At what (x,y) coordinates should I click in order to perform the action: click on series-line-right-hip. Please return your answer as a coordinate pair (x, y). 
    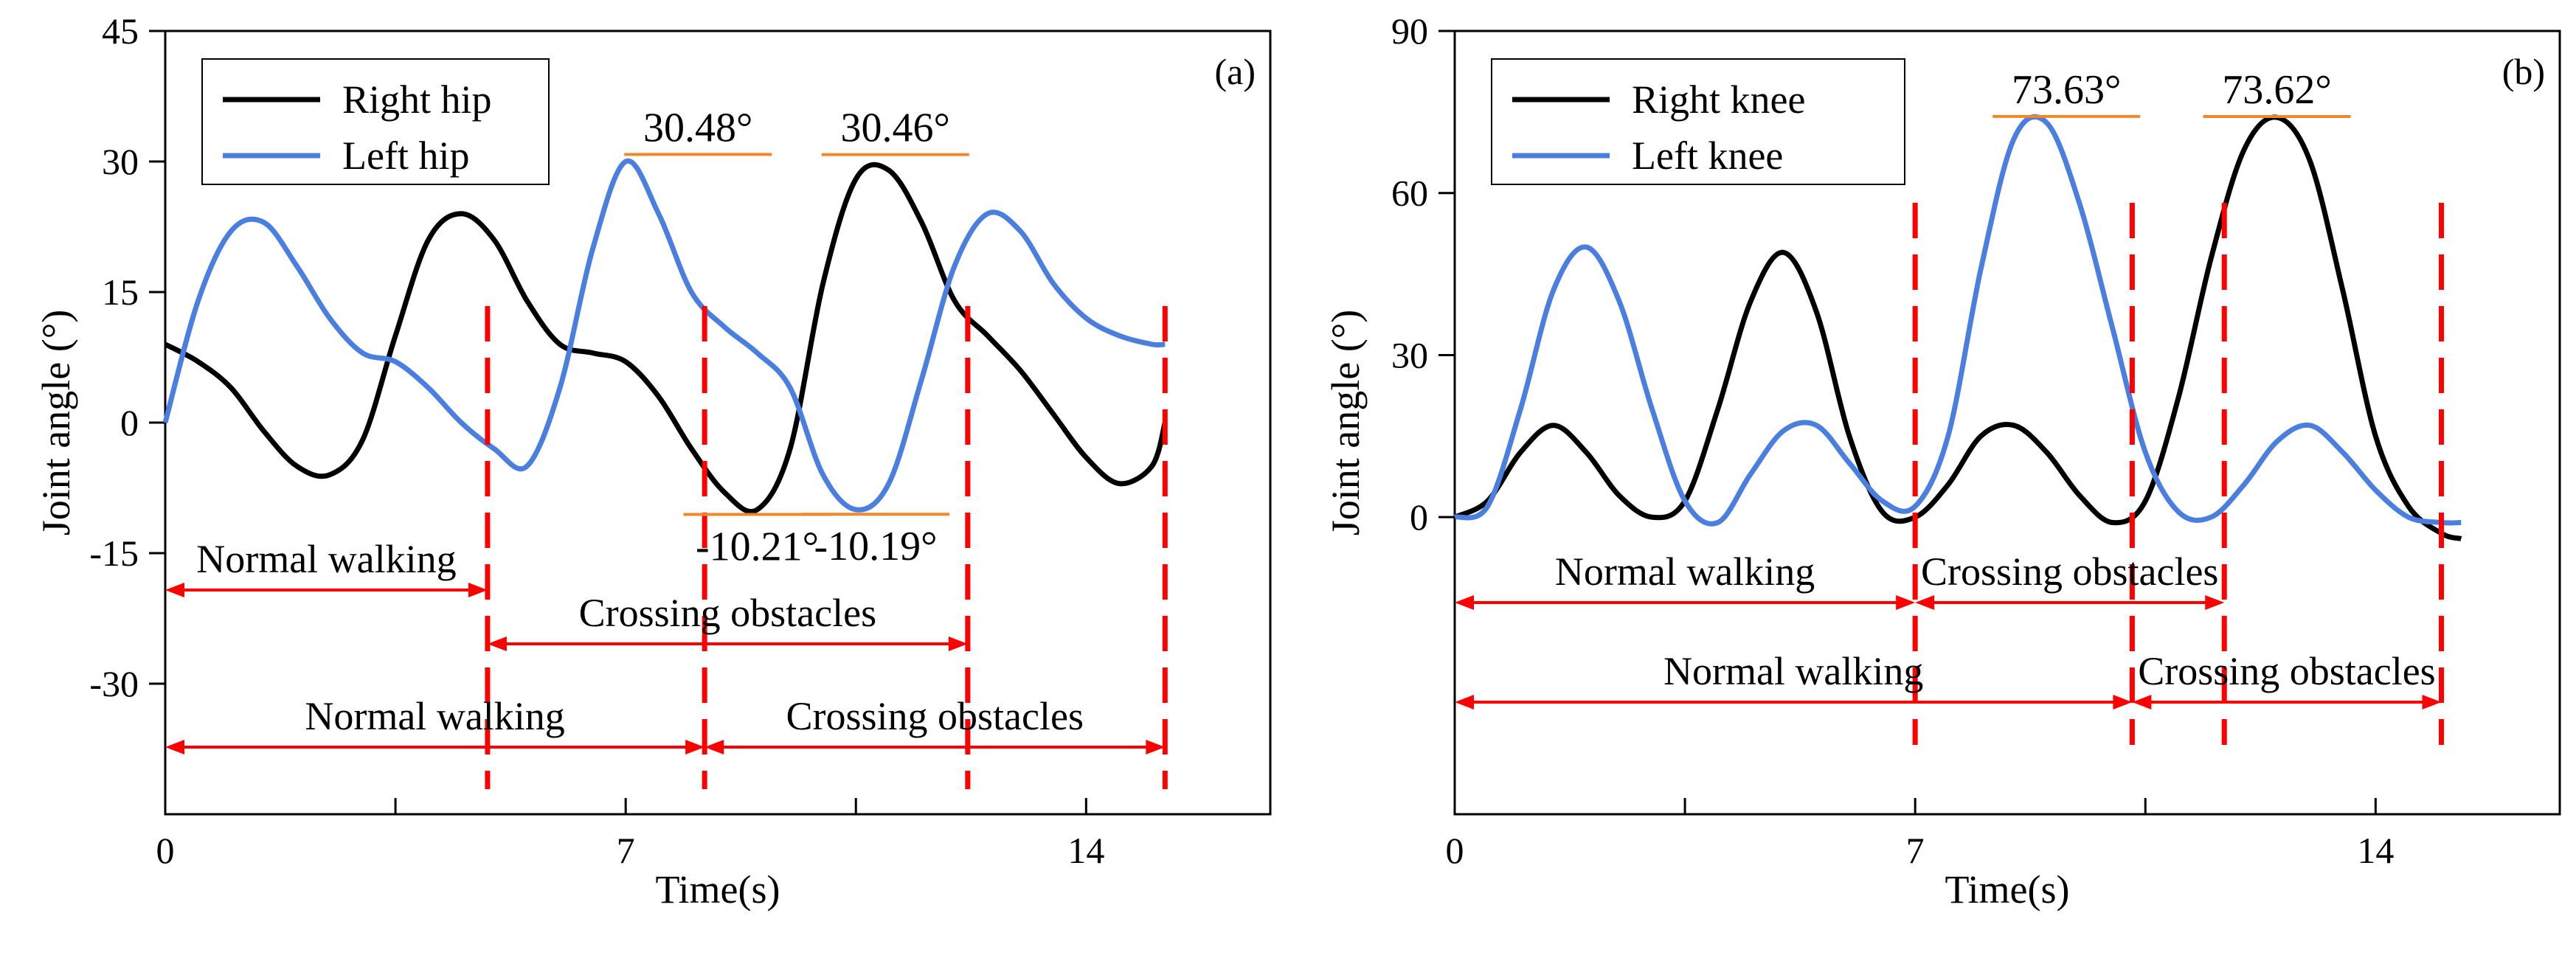
    Looking at the image, I should click on (666, 338).